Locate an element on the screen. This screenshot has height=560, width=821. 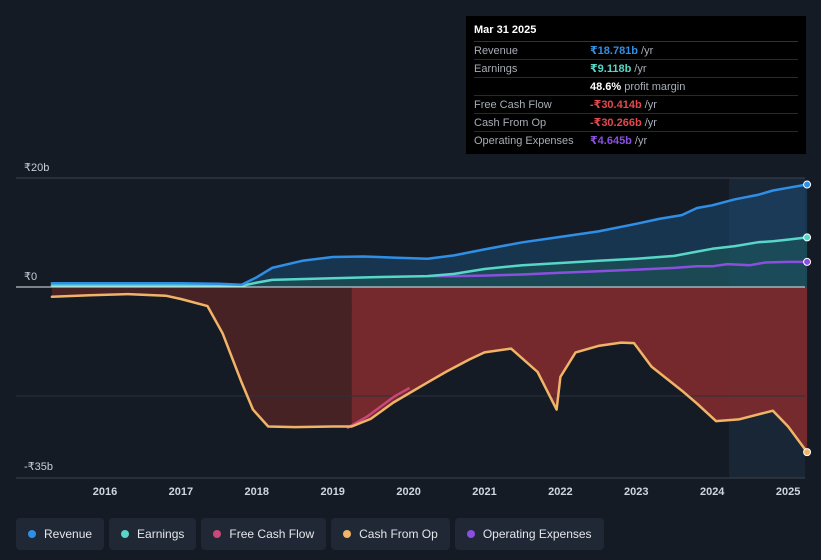
earnings-end-dot is located at coordinates (807, 237).